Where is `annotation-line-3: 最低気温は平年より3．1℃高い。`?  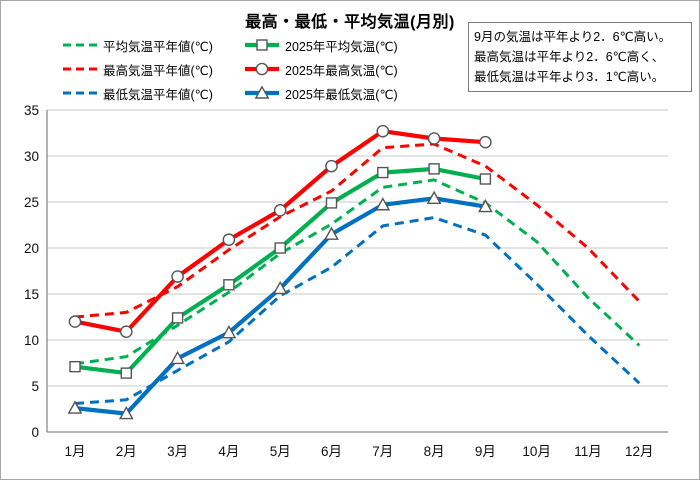 annotation-line-3: 最低気温は平年より3．1℃高い。 is located at coordinates (569, 77).